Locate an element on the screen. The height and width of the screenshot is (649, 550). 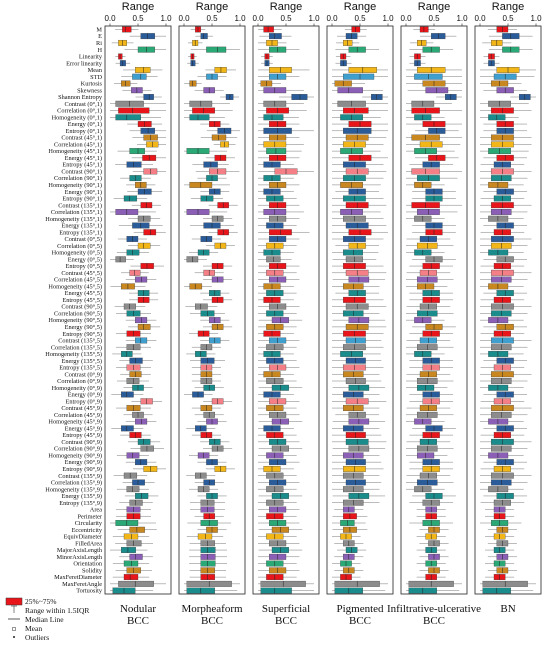
legend-box-label: 25%~75% is located at coordinates (41, 601).